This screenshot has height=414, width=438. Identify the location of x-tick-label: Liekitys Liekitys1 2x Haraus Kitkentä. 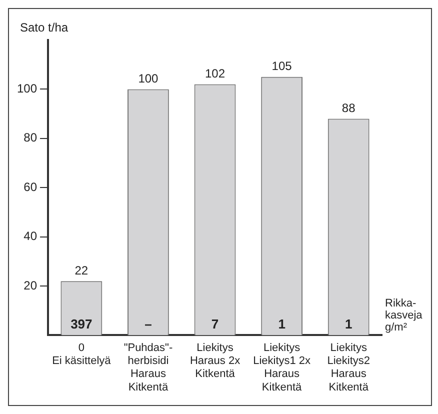
(282, 368).